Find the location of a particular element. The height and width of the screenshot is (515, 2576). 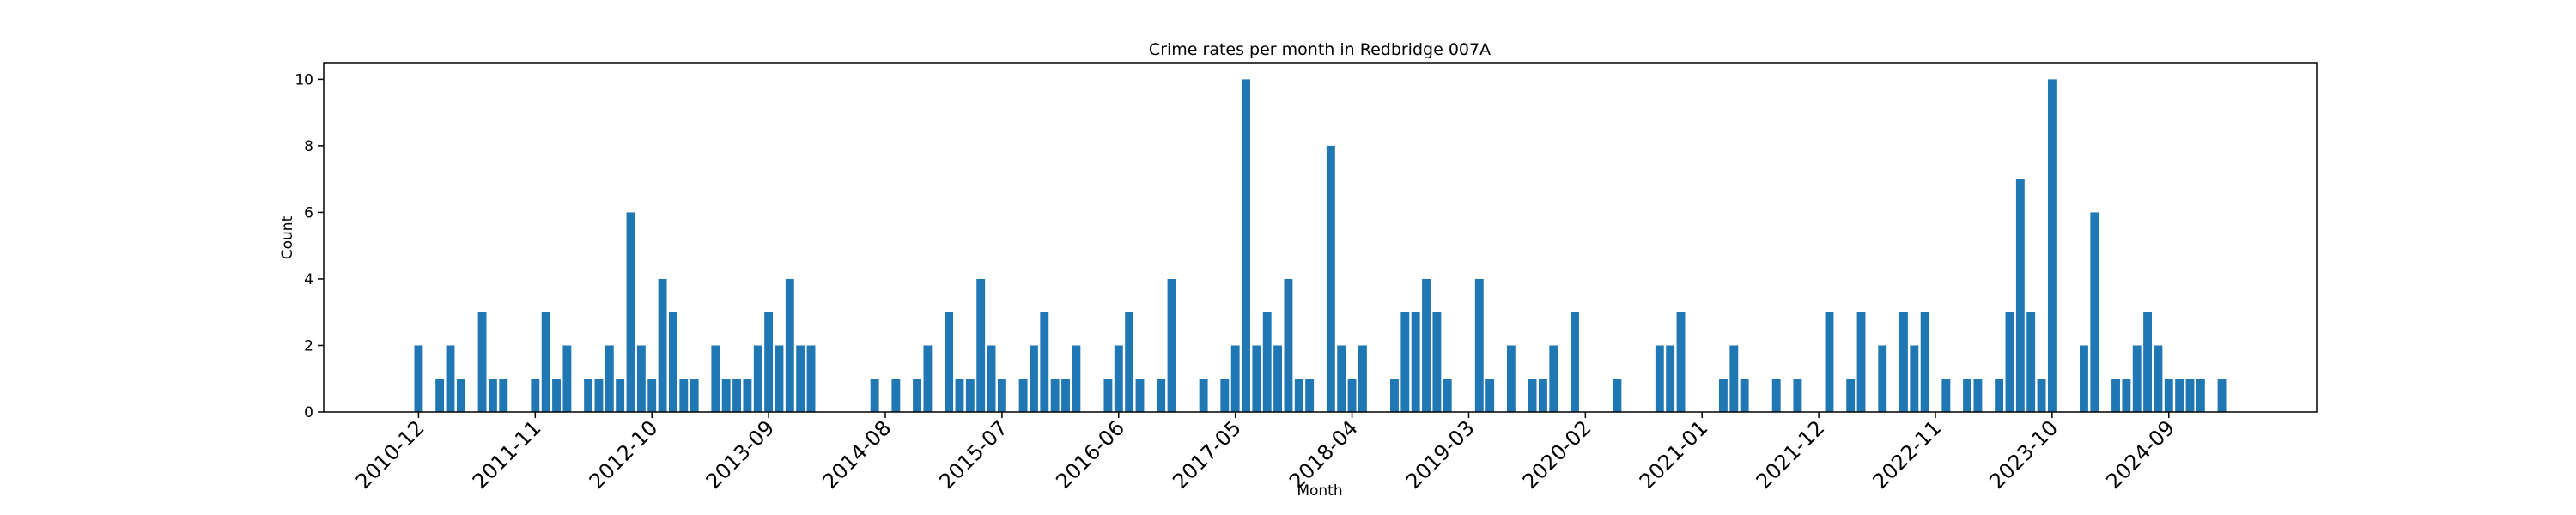

x-tick-label: 2013-09 is located at coordinates (741, 454).